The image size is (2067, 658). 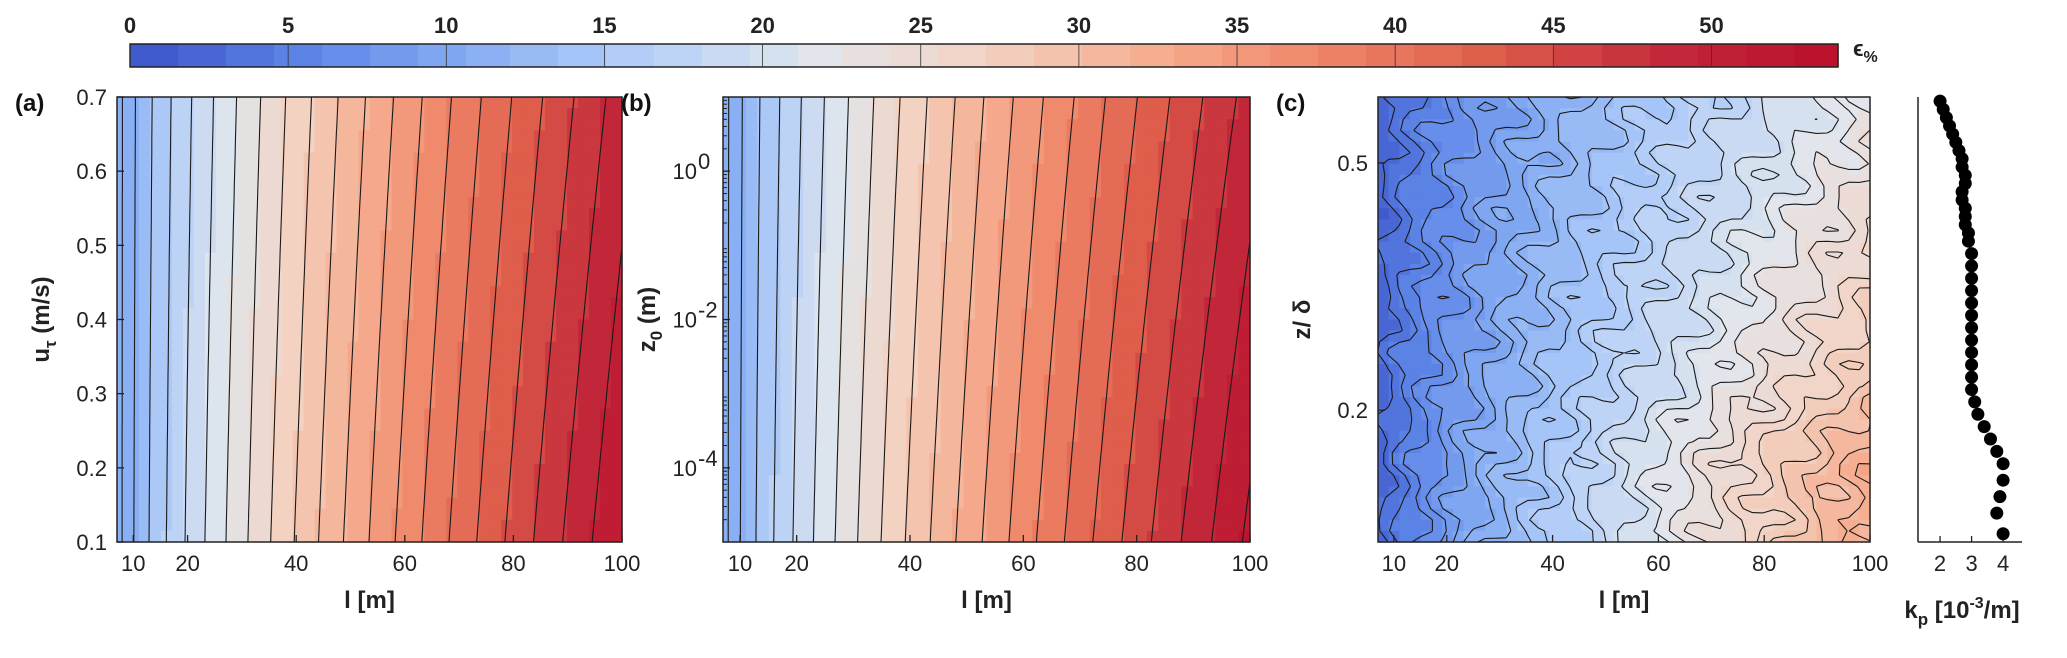 I want to click on x-axis-label: l [m], so click(x=369, y=600).